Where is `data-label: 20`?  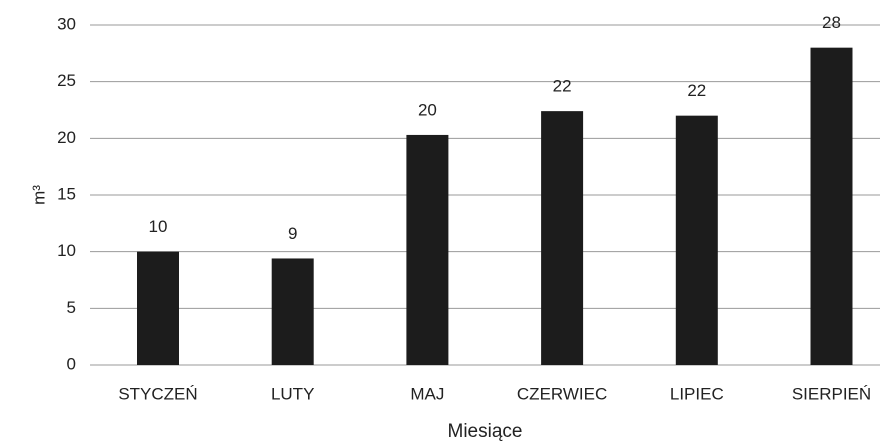 data-label: 20 is located at coordinates (427, 109).